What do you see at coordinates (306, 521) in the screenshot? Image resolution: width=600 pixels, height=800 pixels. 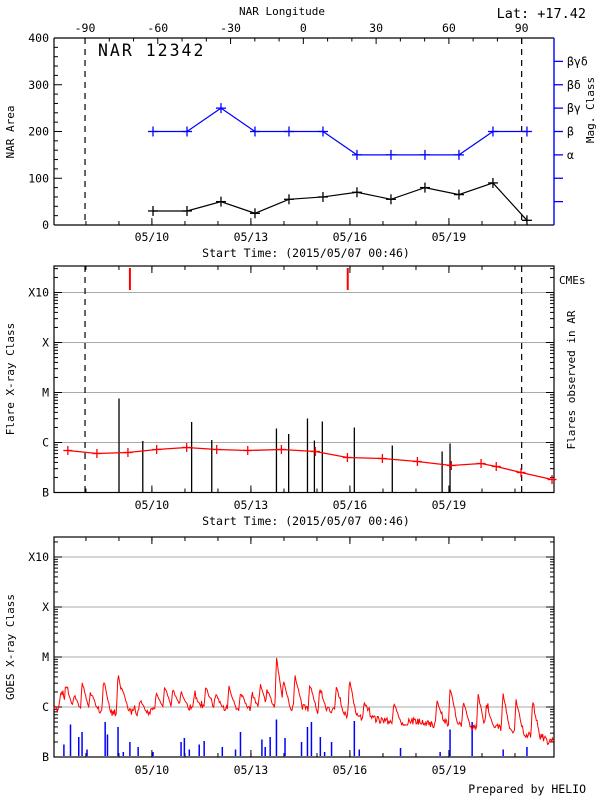 I see `start-time-label-panel2: Start Time: (2015/05/07 00:46)` at bounding box center [306, 521].